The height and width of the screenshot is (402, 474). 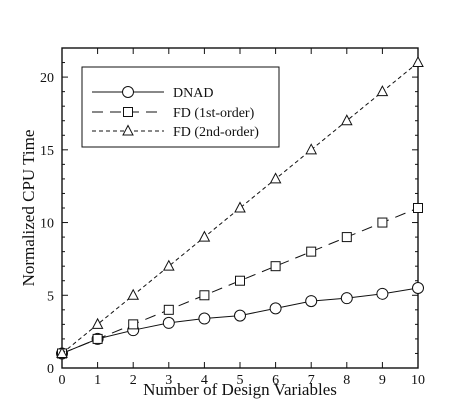 I want to click on y-axis-title: Normalized CPU Time, so click(x=28, y=208).